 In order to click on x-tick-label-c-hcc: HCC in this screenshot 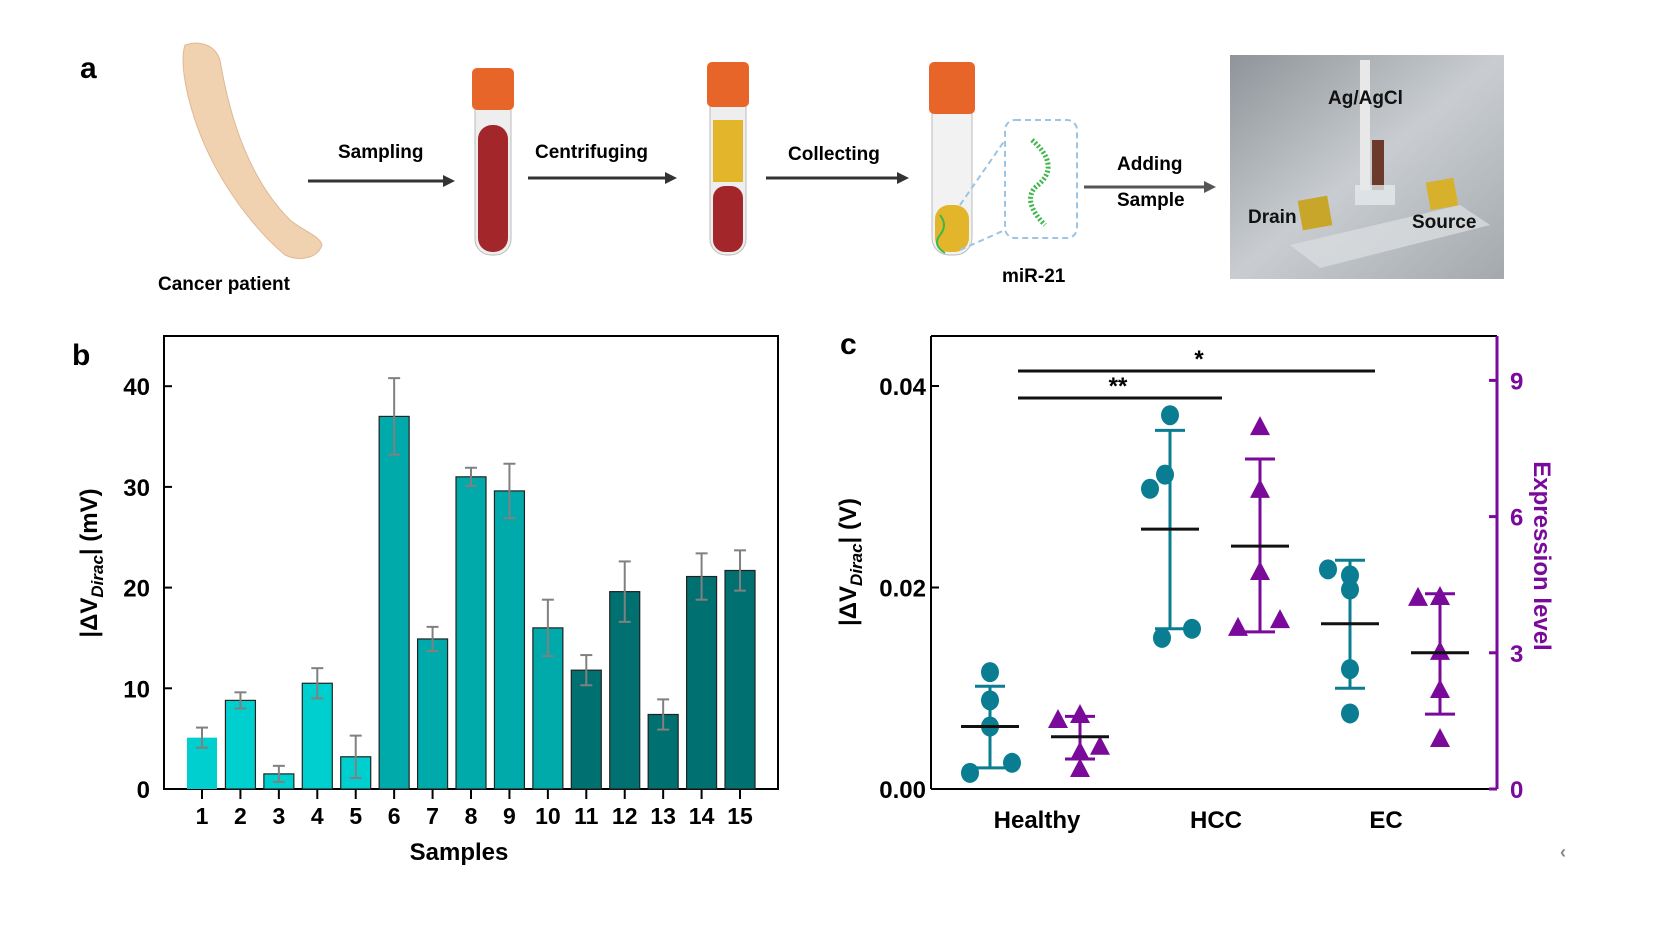, I will do `click(1216, 820)`.